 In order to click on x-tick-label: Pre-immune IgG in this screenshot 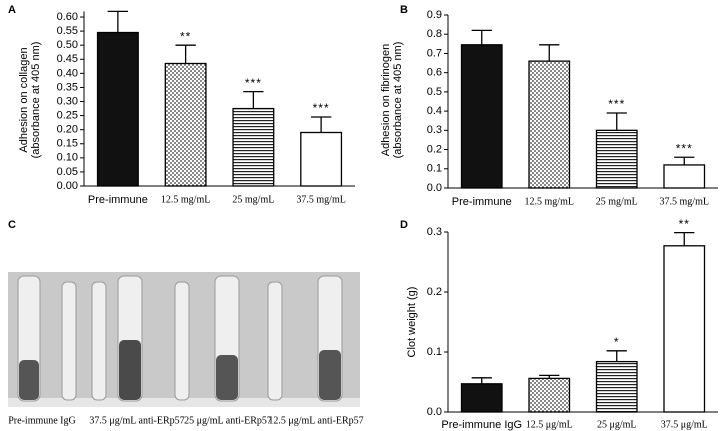, I will do `click(481, 425)`.